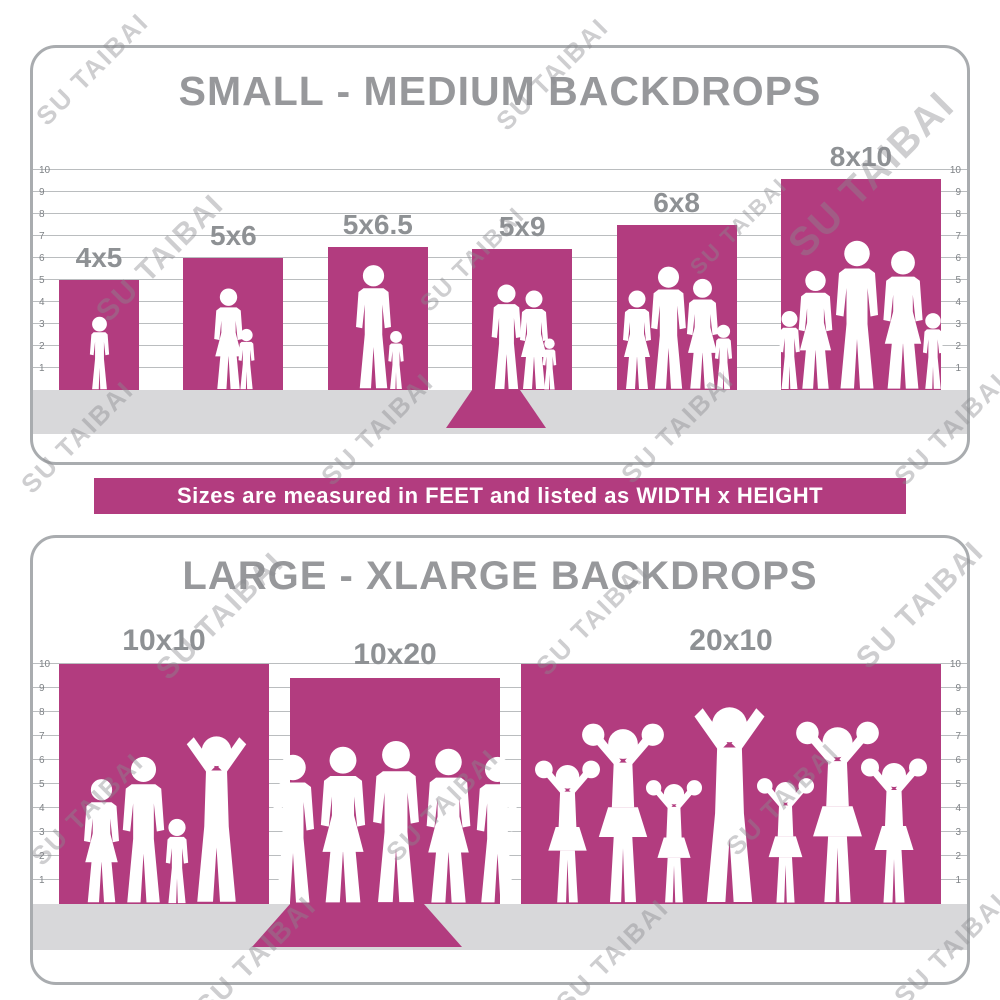 Image resolution: width=1000 pixels, height=1000 pixels. I want to click on backdrop-bar-5x9: 5x9, so click(509, 319).